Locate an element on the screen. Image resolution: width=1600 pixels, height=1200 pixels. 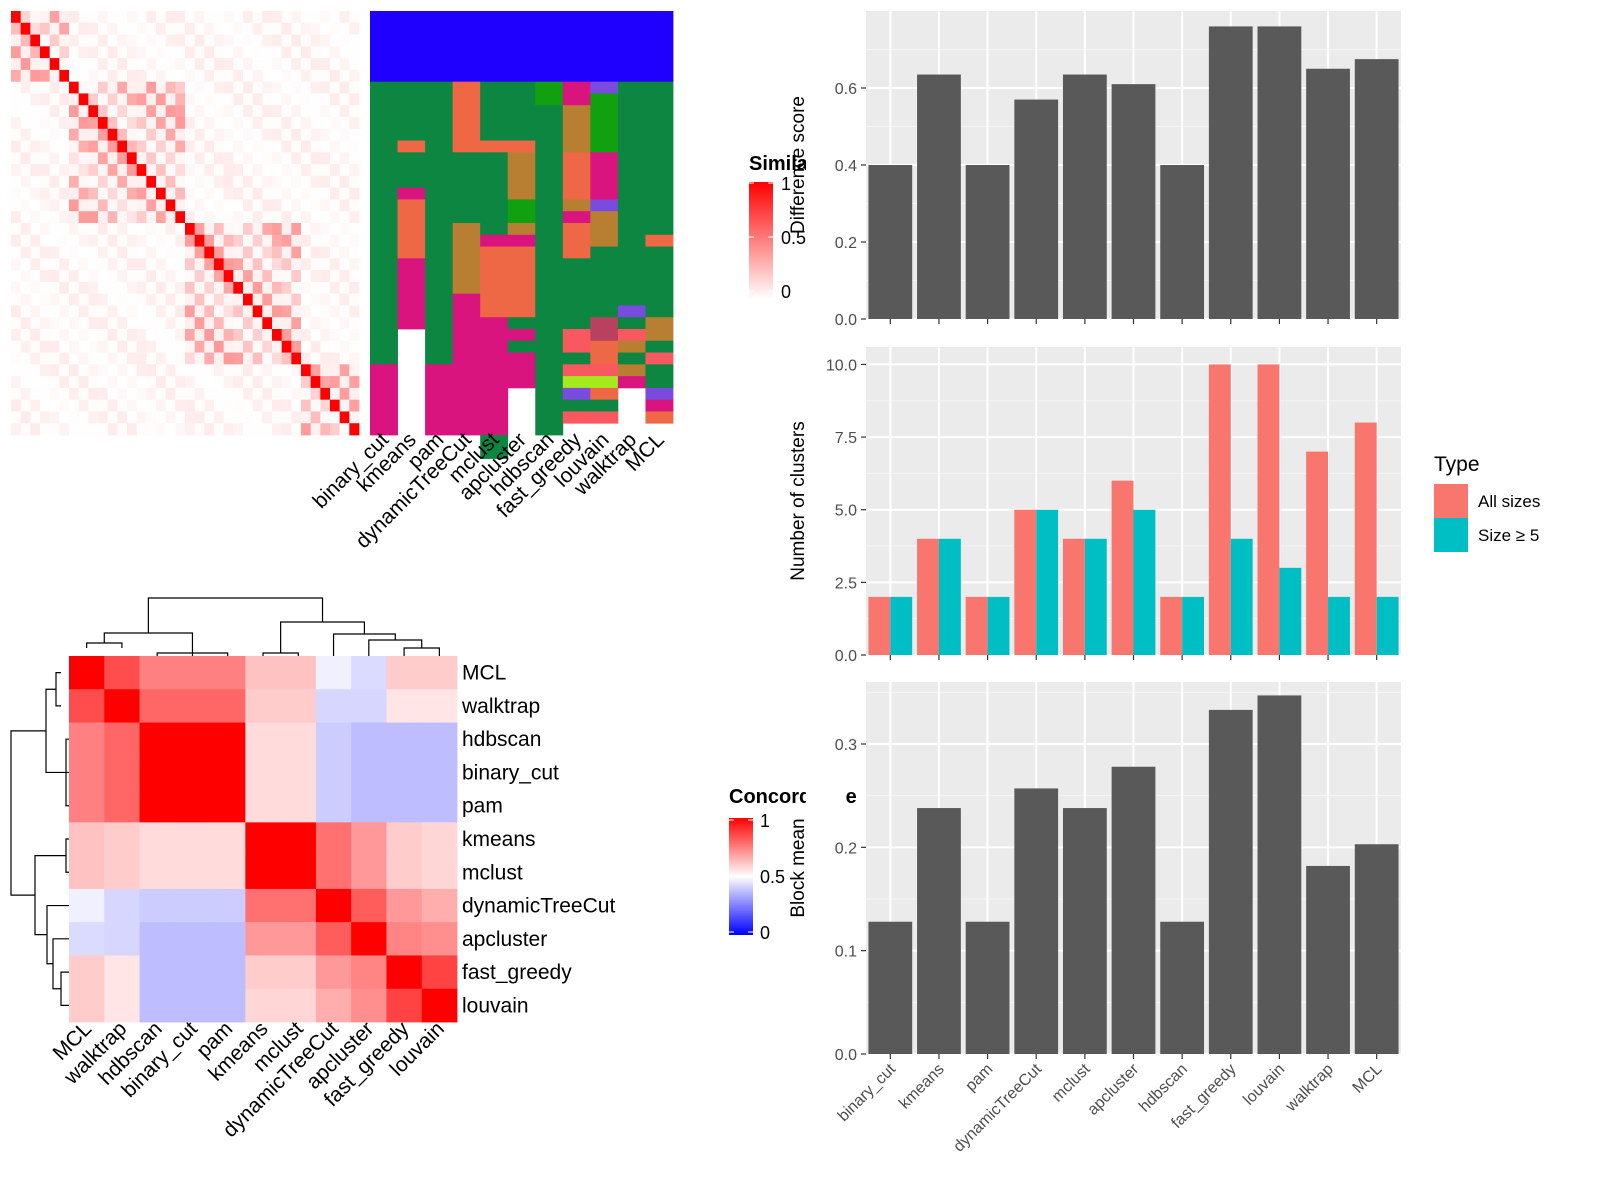
y-tick-label: 0.4 is located at coordinates (846, 166).